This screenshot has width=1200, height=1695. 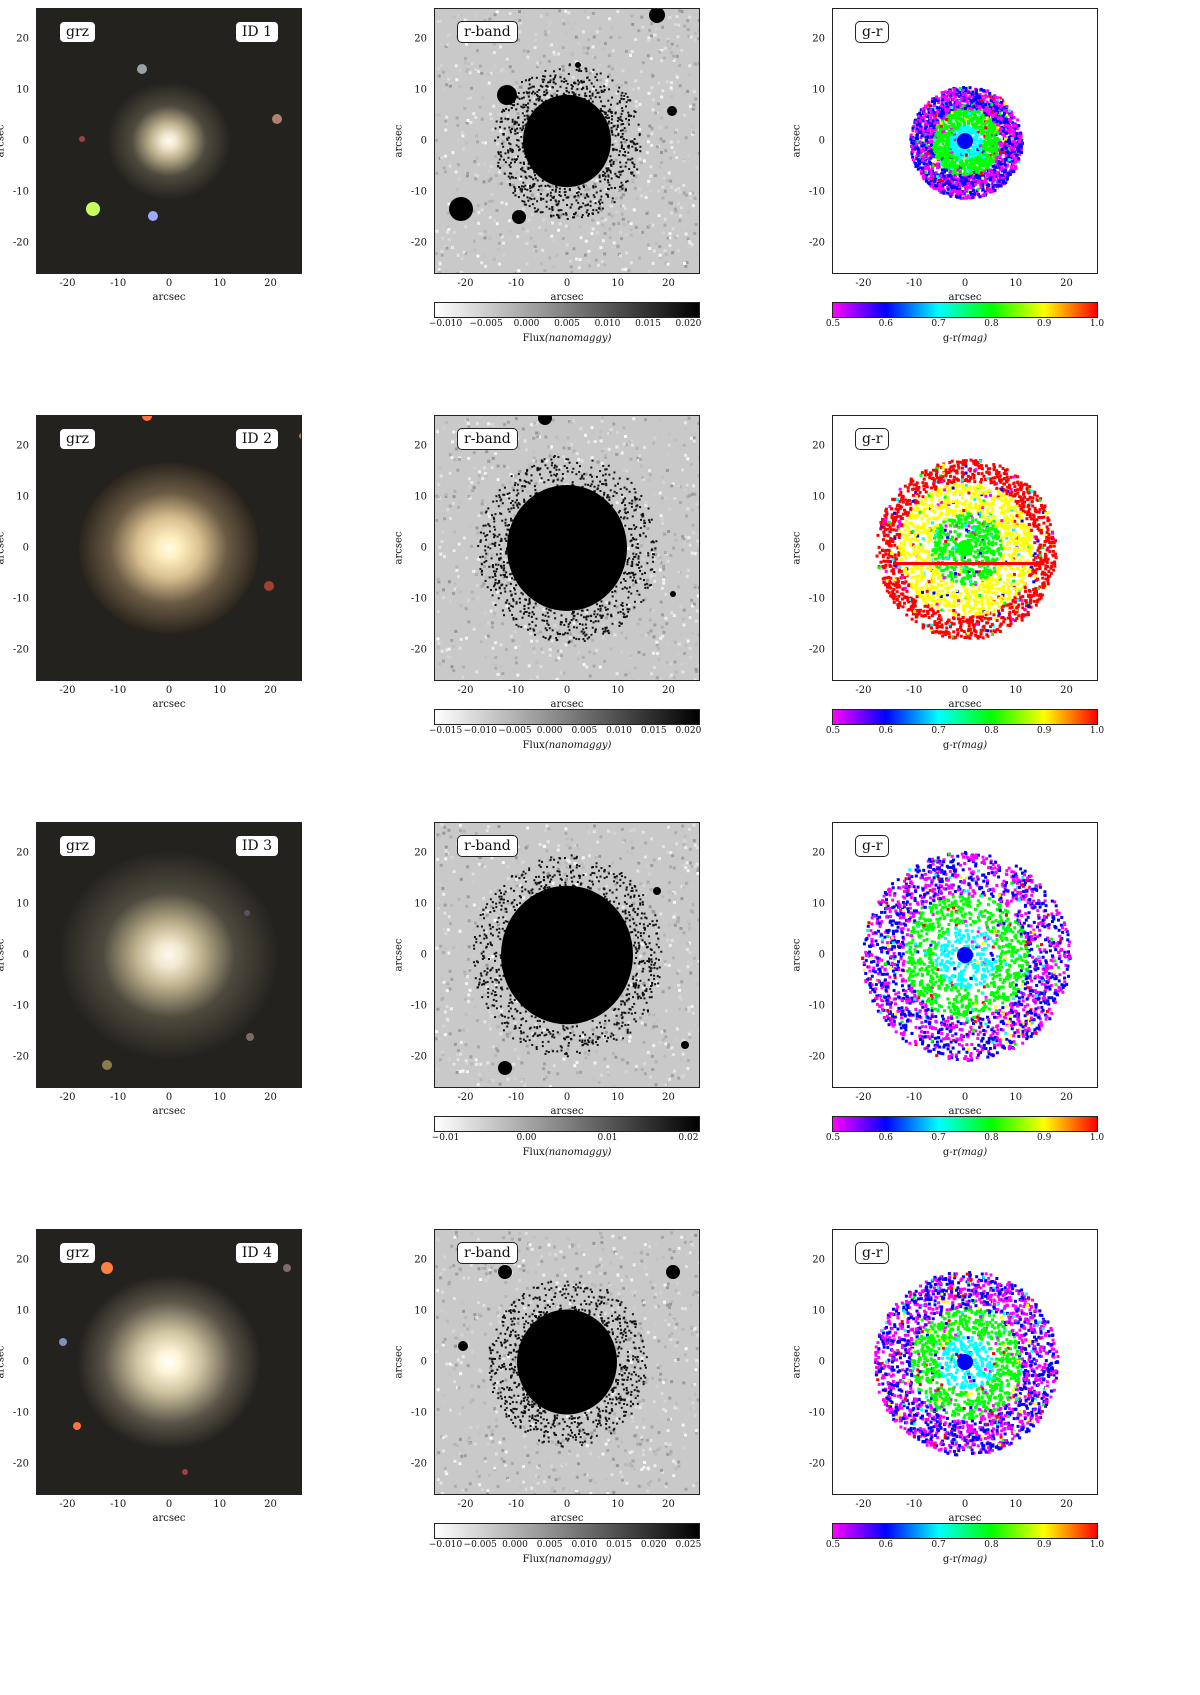 I want to click on colorbar-label-text: Flux, so click(x=533, y=338).